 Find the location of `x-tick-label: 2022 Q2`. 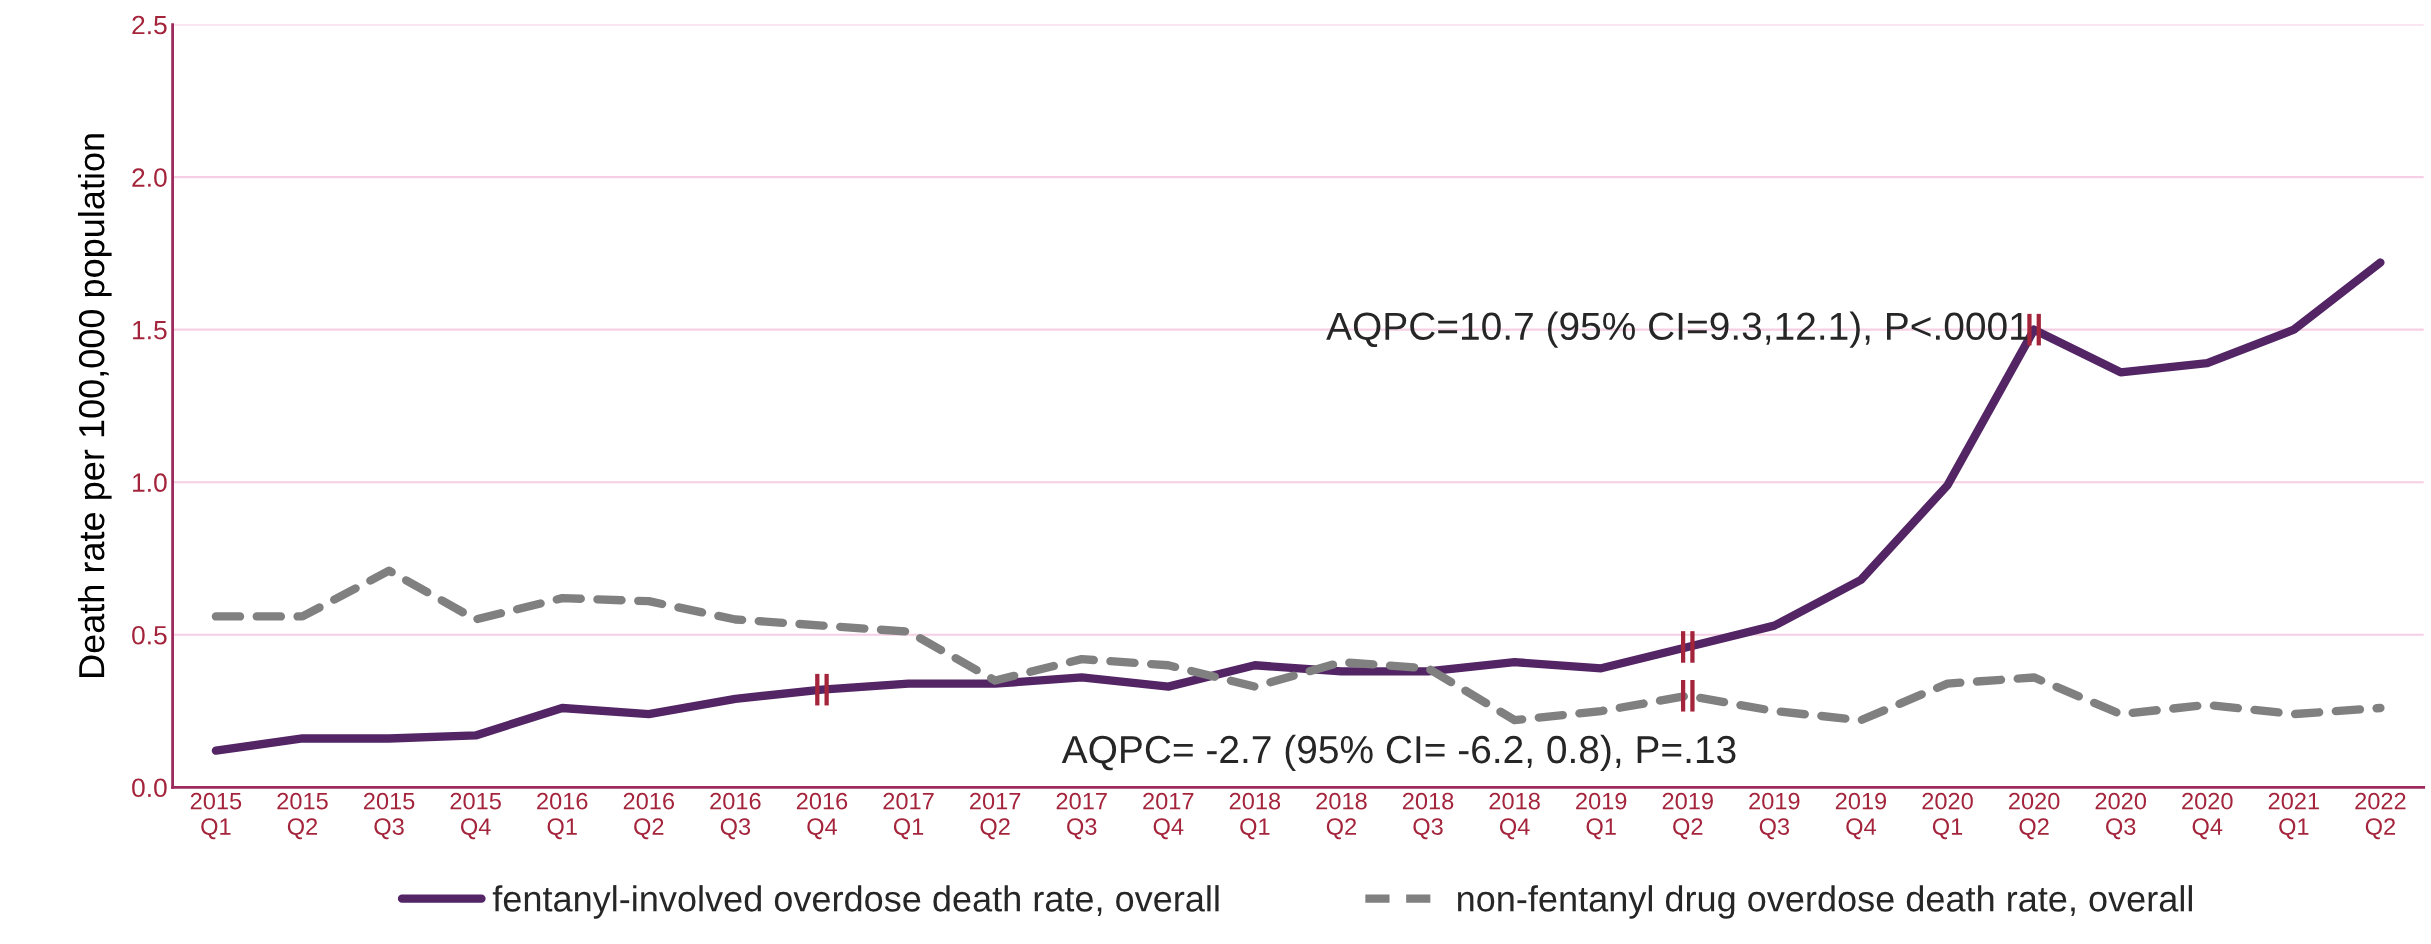

x-tick-label: 2022 Q2 is located at coordinates (2380, 816).